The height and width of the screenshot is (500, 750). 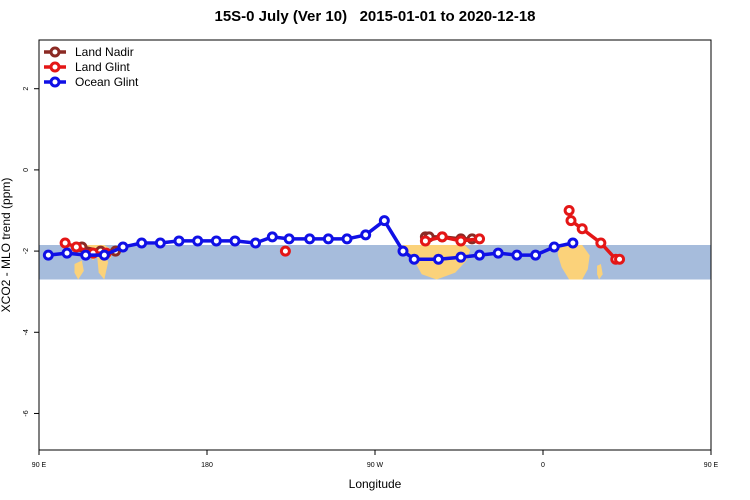 What do you see at coordinates (375, 484) in the screenshot?
I see `x-axis-title: Longitude` at bounding box center [375, 484].